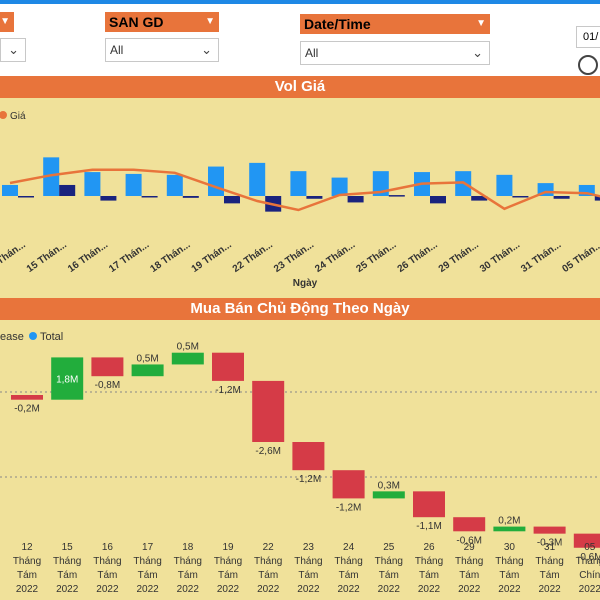 The height and width of the screenshot is (600, 600). I want to click on filter-panel: ▼ ⌄ SAN GD ▼ All ⌄ Date/Time ▼ All ⌄ 01/, so click(300, 40).